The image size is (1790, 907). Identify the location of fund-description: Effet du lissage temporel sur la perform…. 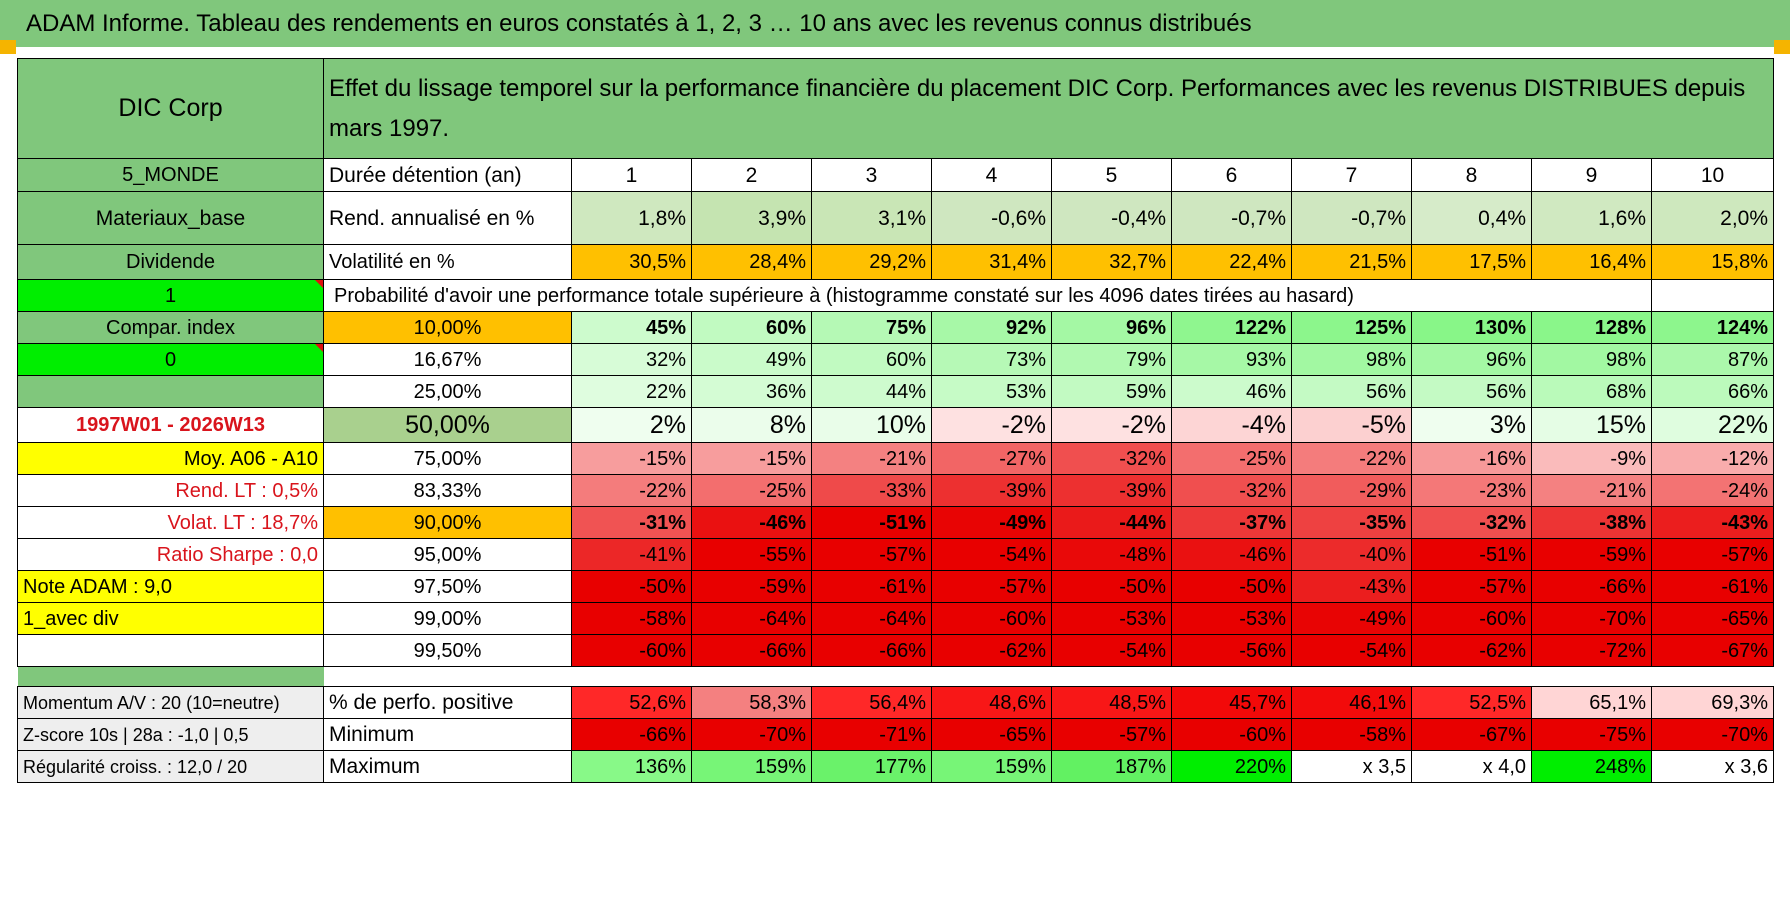
(1048, 108).